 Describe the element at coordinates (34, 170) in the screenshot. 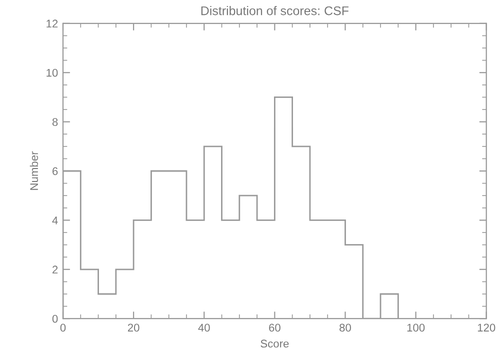

I see `y-axis-title: Number` at that location.